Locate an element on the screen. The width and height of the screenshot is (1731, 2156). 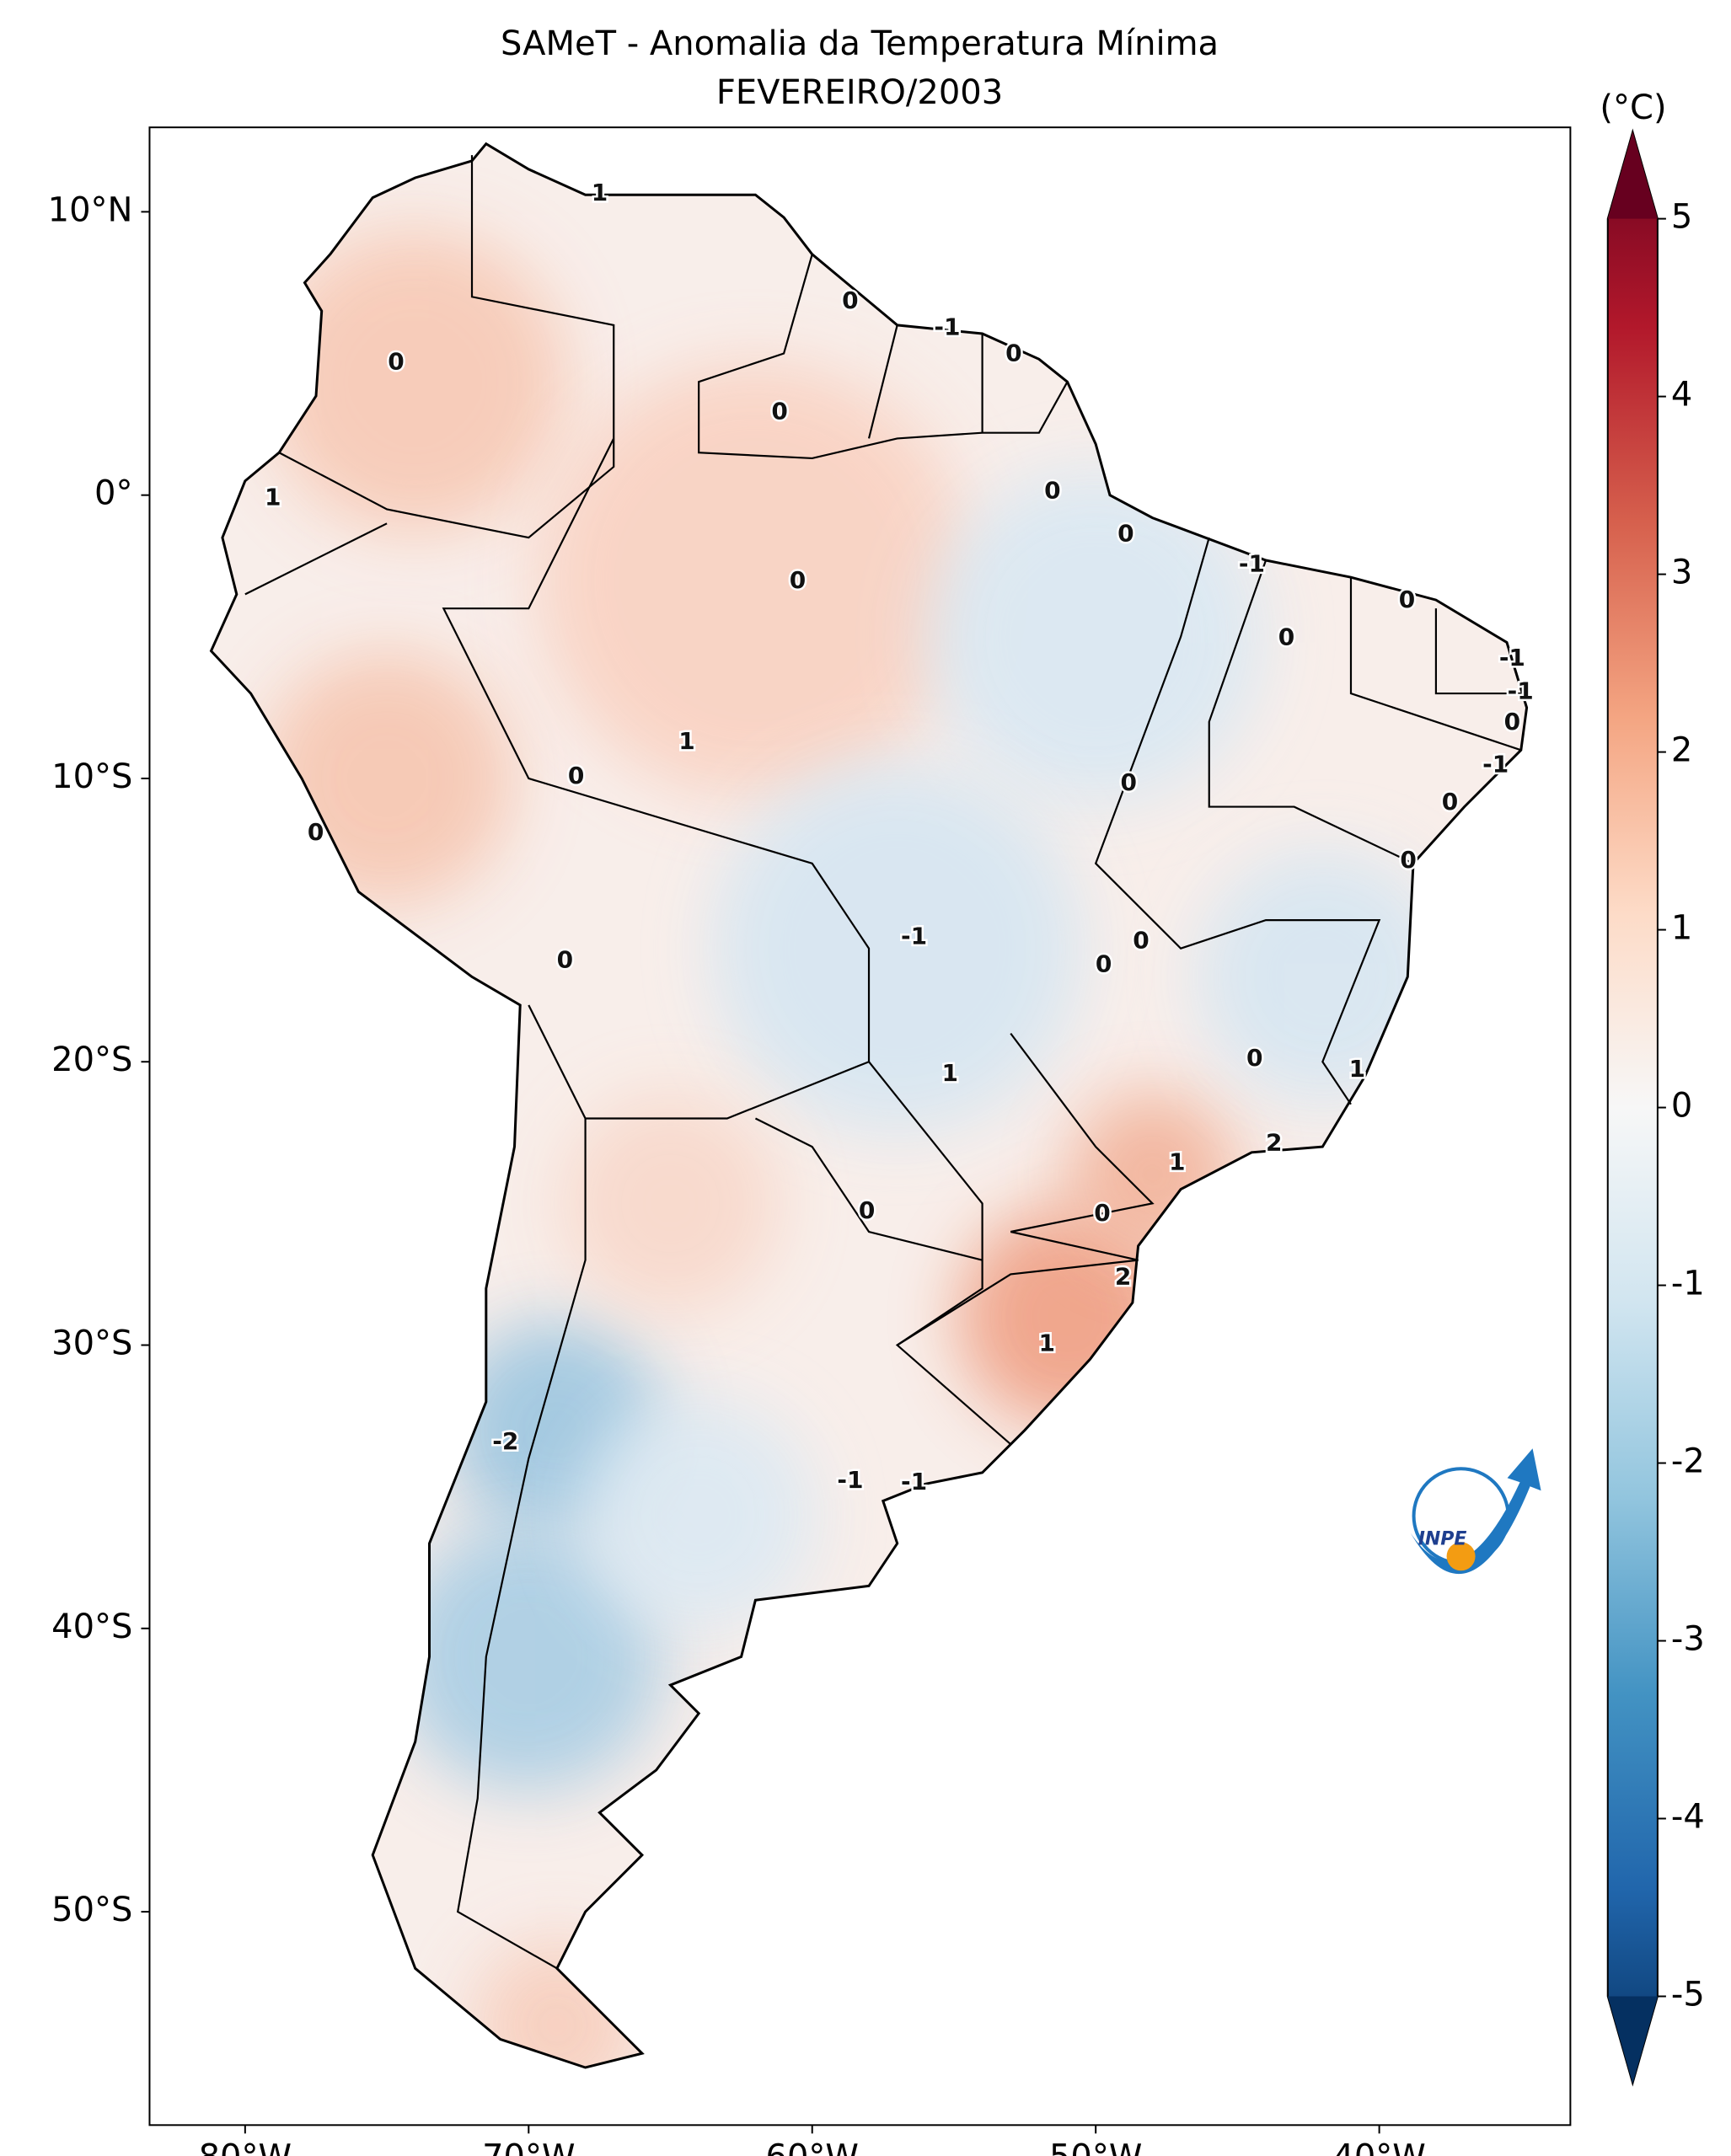
y-tick-label: 40°S is located at coordinates (91, 1627).